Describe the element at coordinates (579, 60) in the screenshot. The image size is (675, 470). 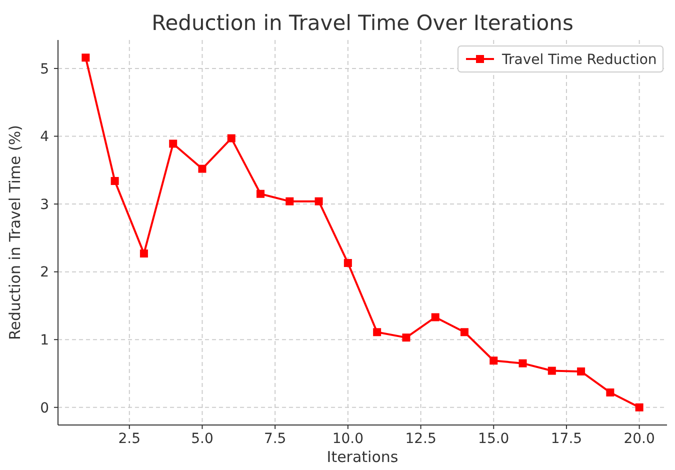
I see `legend-label: Travel Time Reduction` at that location.